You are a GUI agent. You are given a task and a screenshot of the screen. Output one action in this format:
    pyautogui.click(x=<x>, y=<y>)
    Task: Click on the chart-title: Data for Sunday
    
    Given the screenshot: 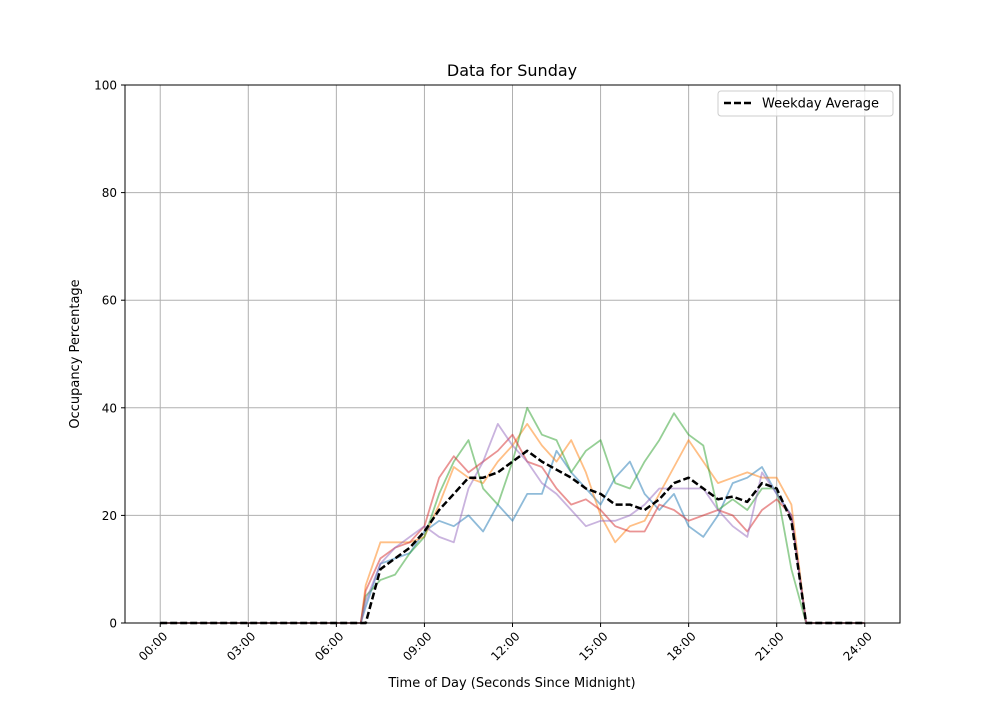 What is the action you would take?
    pyautogui.click(x=512, y=70)
    